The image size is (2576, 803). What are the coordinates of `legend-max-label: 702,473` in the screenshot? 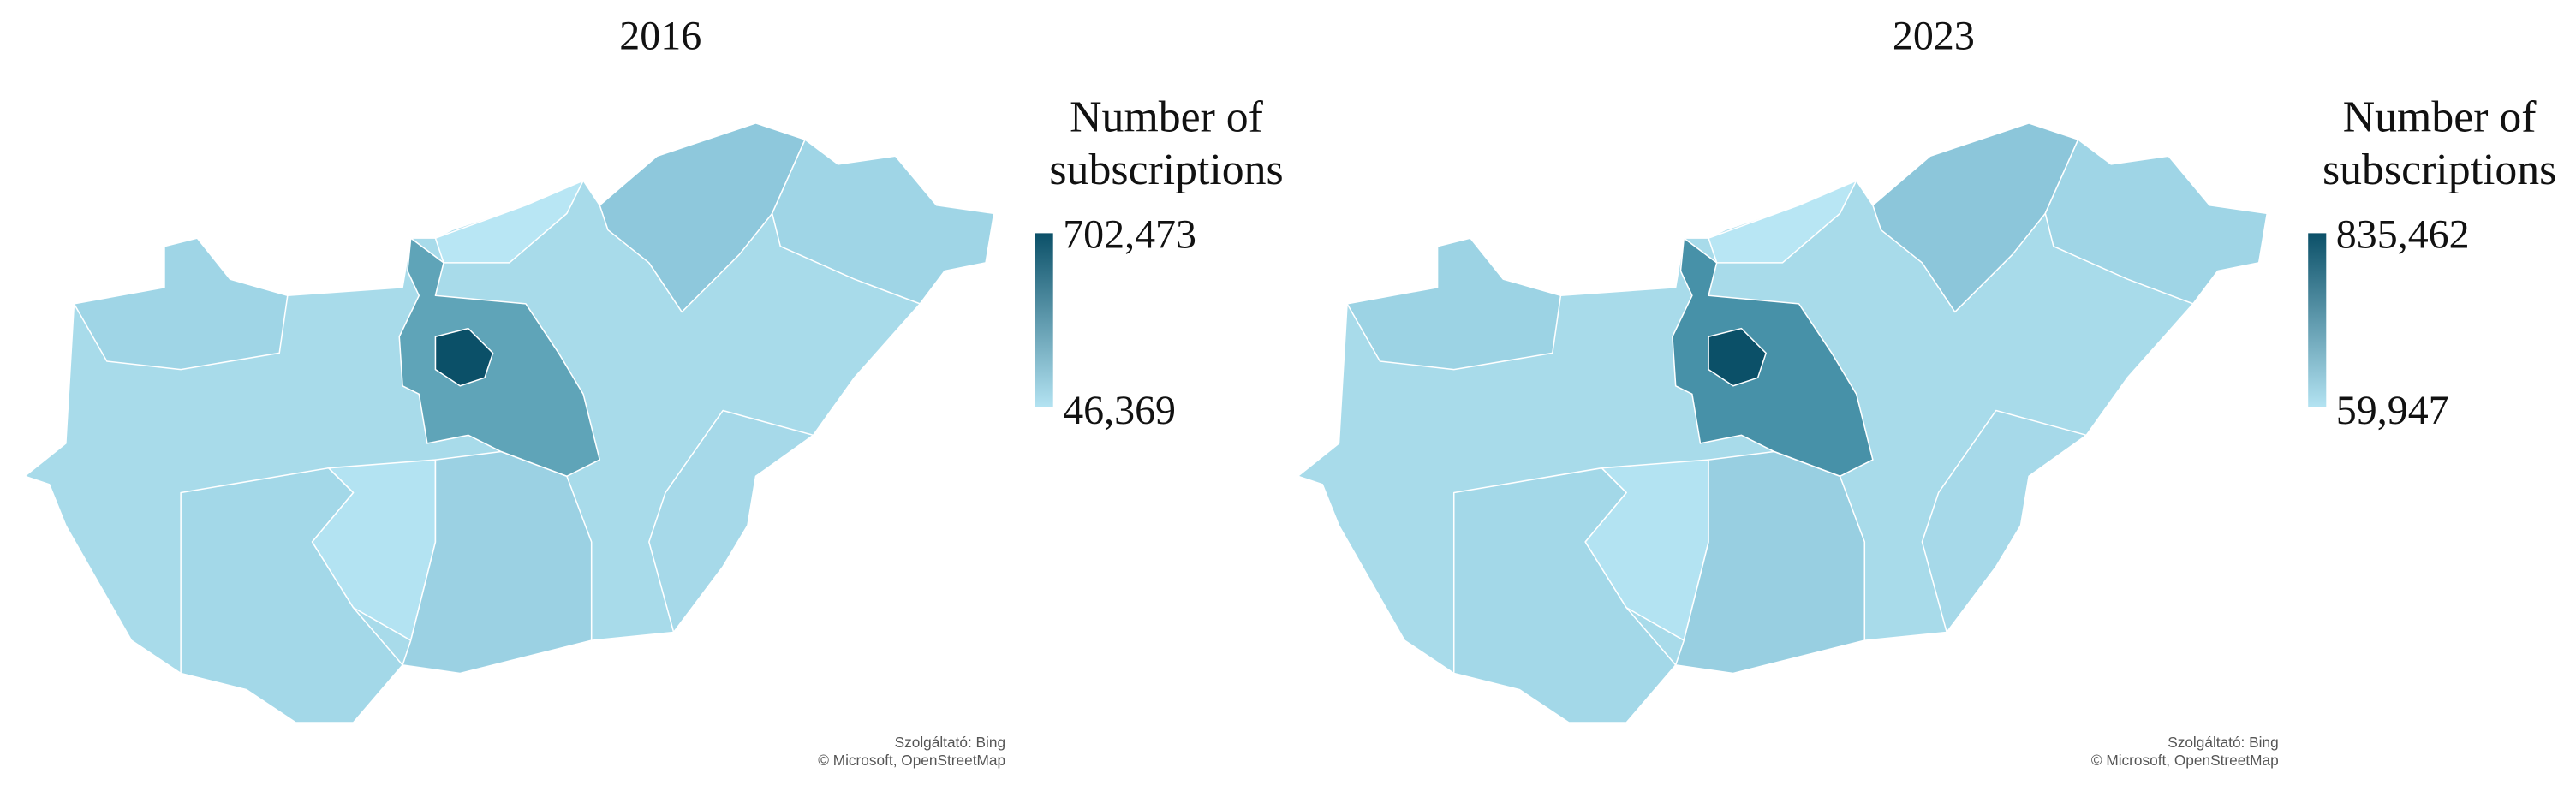 It's located at (1130, 235).